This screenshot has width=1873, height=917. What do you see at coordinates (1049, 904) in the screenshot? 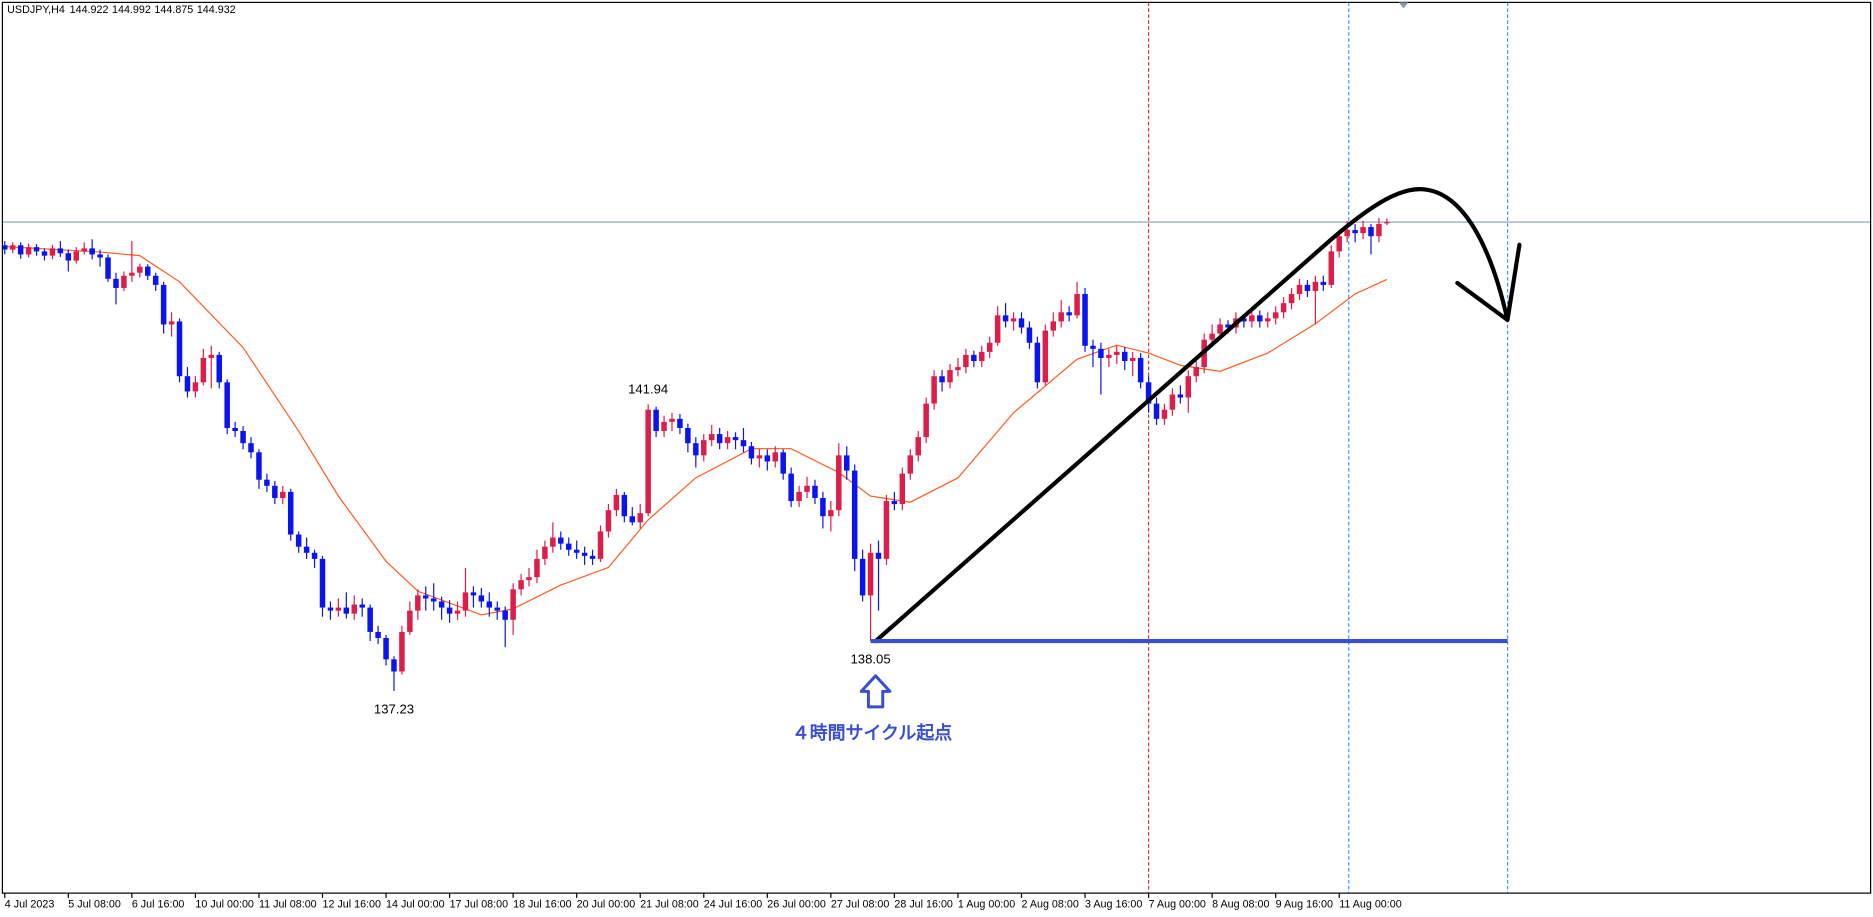
I see `x-tick-label: 2 Aug 08:00` at bounding box center [1049, 904].